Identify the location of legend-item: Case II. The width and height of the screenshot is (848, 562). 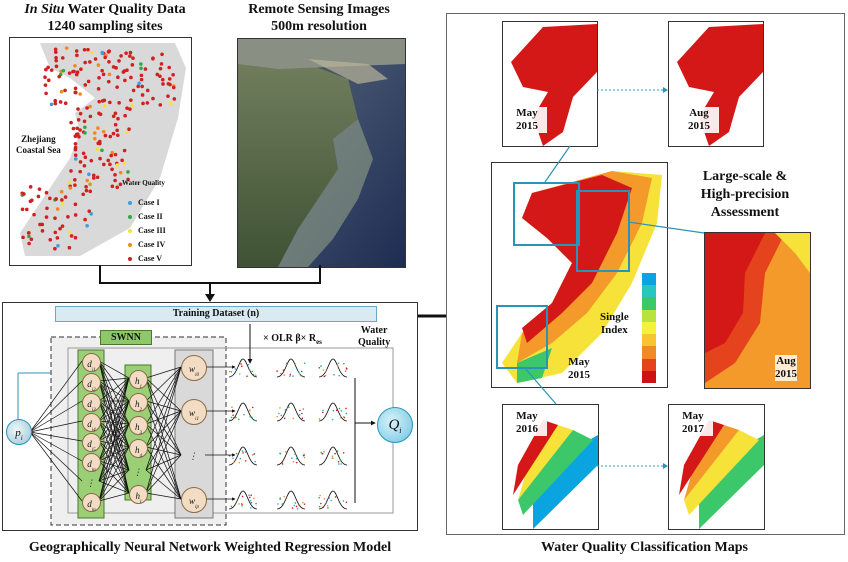
(145, 216).